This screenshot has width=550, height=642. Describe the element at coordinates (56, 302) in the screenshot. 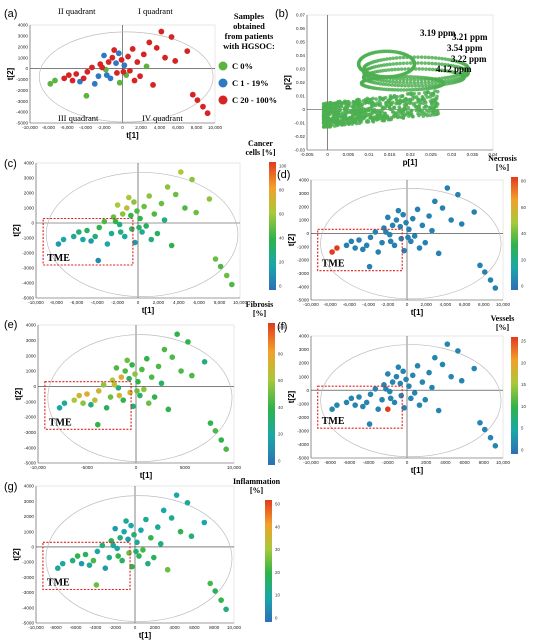

I see `x-tick-label: -8,000` at that location.